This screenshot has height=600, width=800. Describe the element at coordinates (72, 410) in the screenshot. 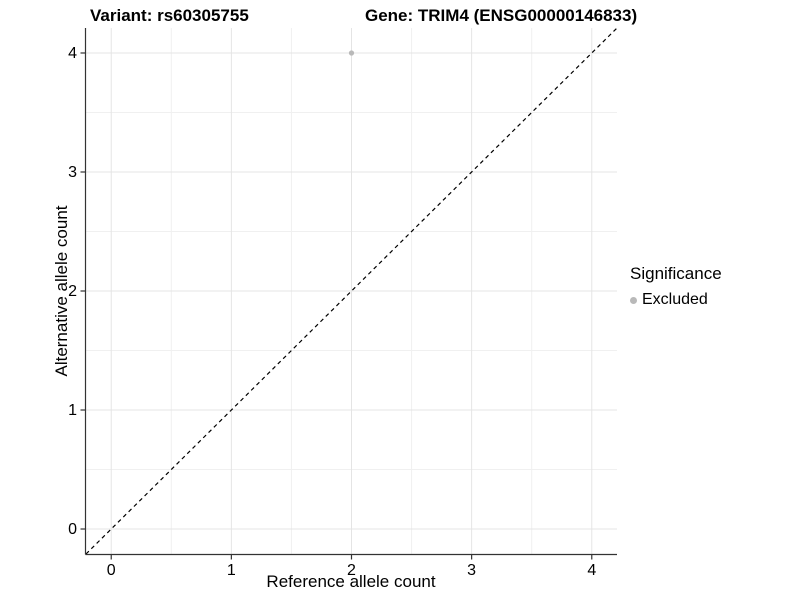

I see `y-tick-label-1: 1` at that location.